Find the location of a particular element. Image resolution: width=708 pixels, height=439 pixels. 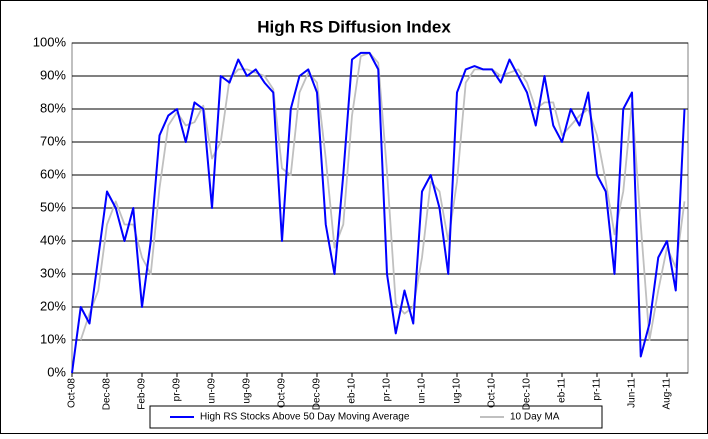

y-tick-label: 30% is located at coordinates (53, 272).